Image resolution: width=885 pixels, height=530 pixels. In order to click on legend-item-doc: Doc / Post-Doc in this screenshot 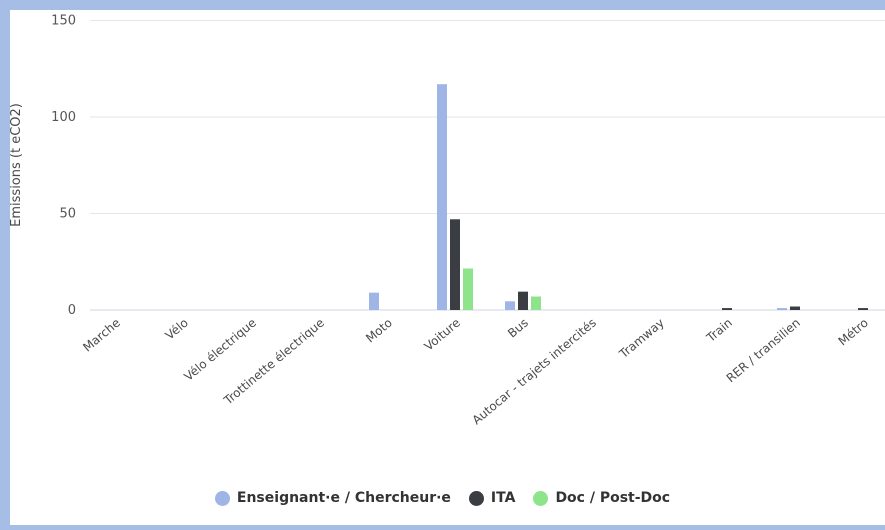, I will do `click(601, 498)`.